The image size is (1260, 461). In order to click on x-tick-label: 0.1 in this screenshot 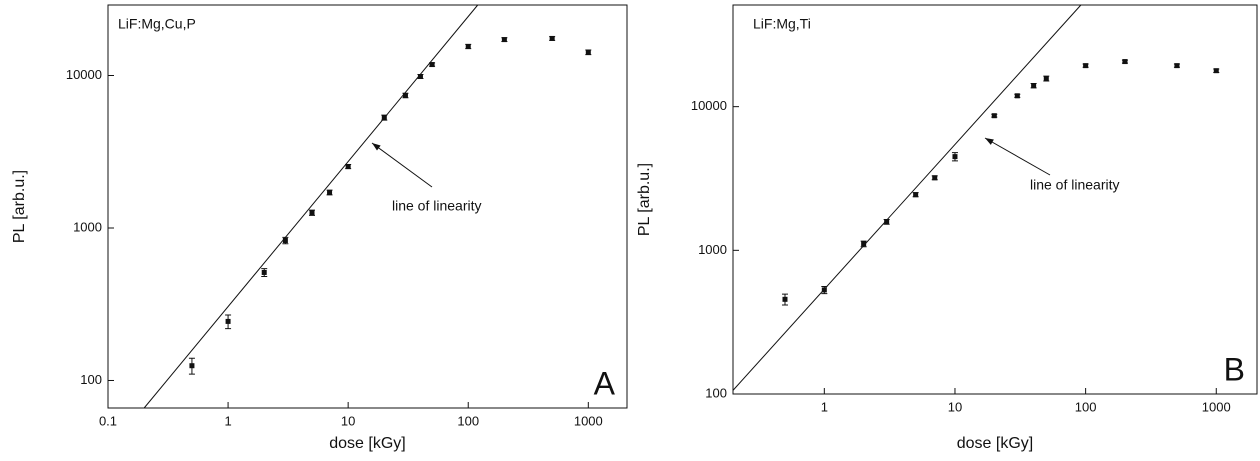, I will do `click(108, 420)`.